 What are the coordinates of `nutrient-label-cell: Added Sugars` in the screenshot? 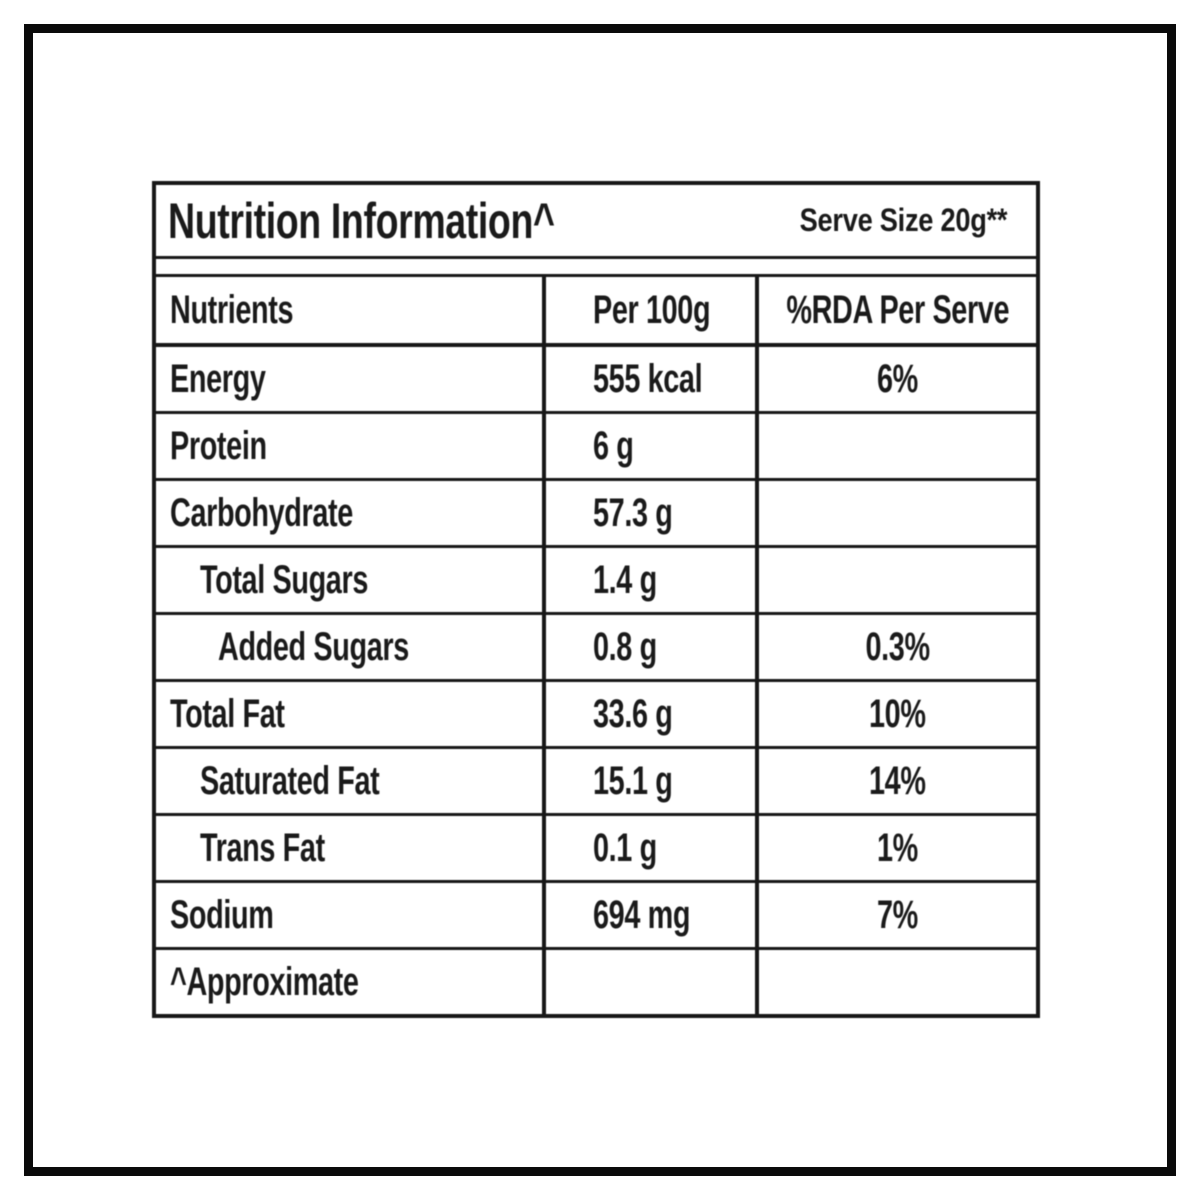 It's located at (349, 647).